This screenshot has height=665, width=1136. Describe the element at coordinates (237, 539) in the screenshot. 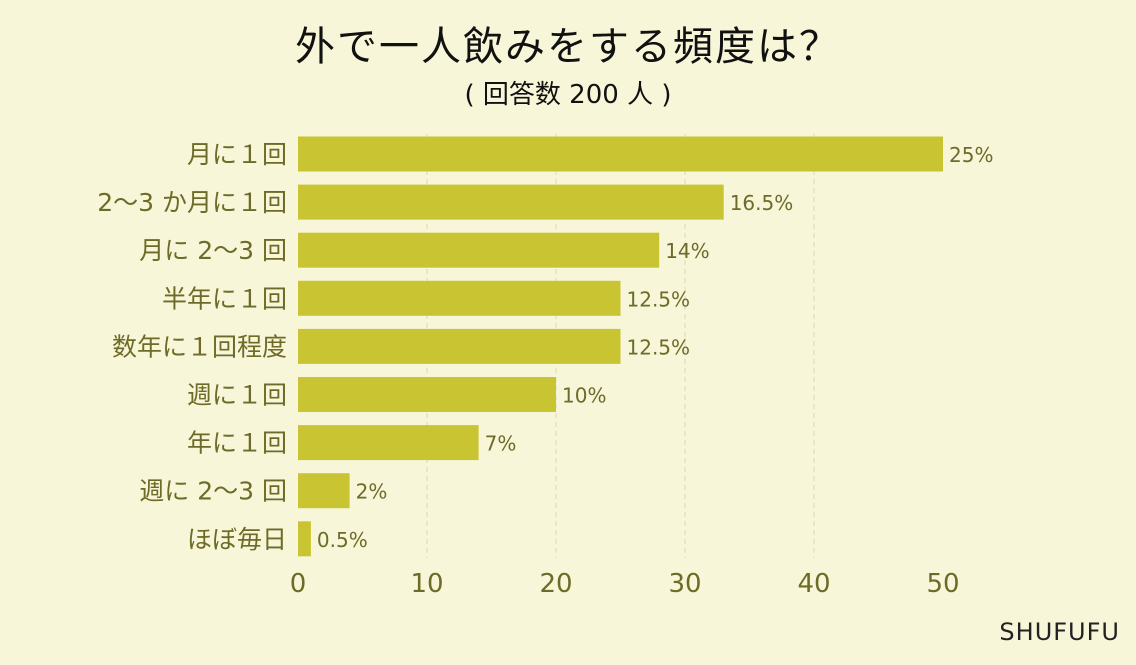

I see `category-label: ほぼ毎日` at that location.